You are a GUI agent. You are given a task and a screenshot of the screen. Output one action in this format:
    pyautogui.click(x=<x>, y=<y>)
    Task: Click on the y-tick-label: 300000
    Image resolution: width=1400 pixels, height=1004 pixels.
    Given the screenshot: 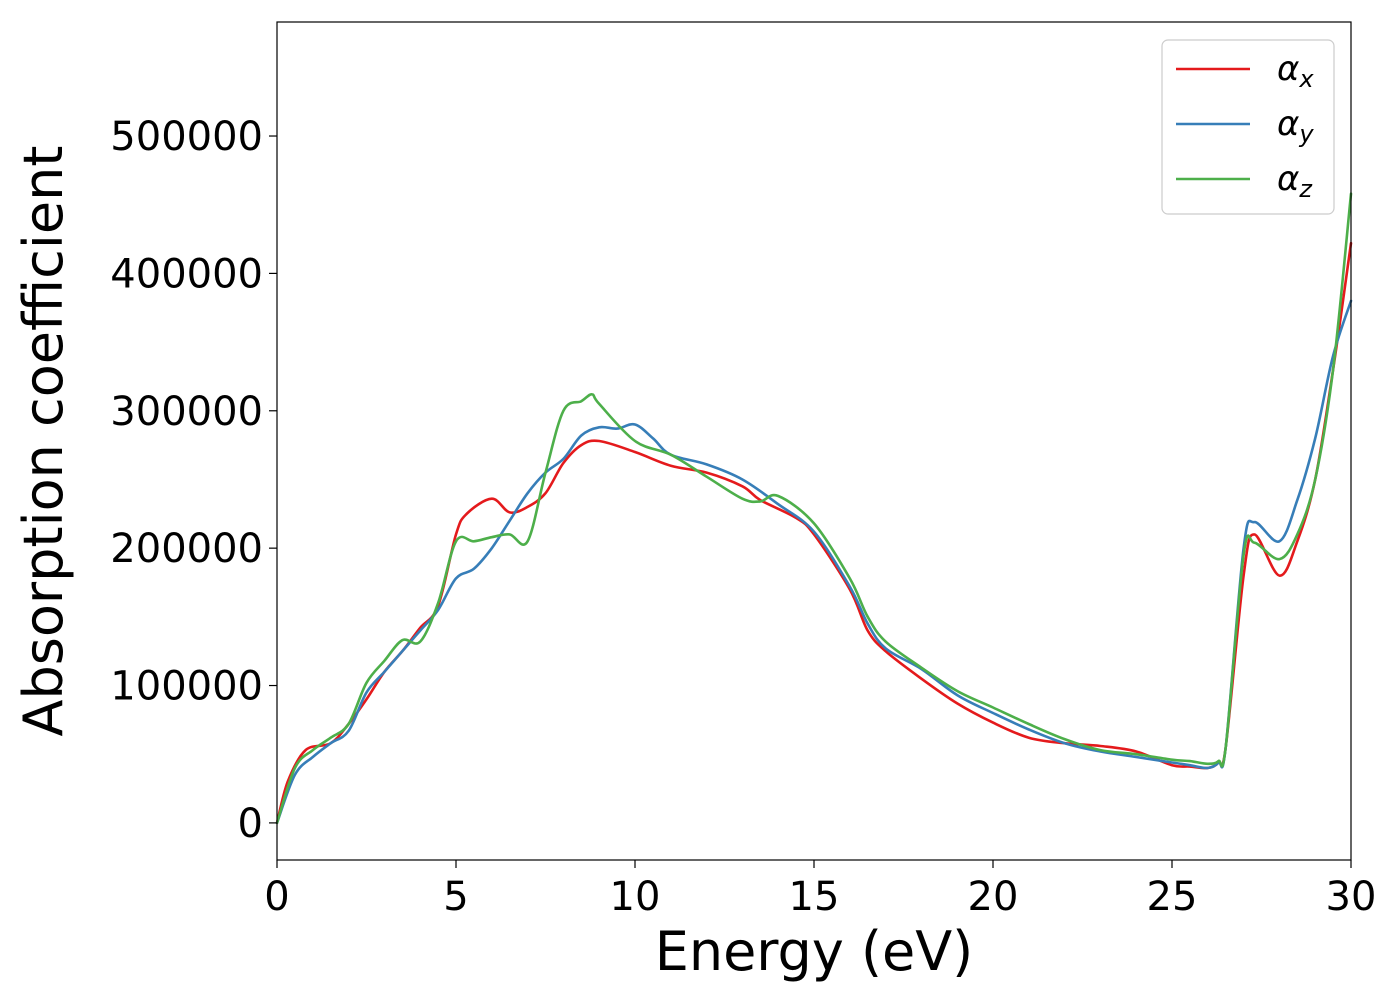 What is the action you would take?
    pyautogui.click(x=186, y=412)
    